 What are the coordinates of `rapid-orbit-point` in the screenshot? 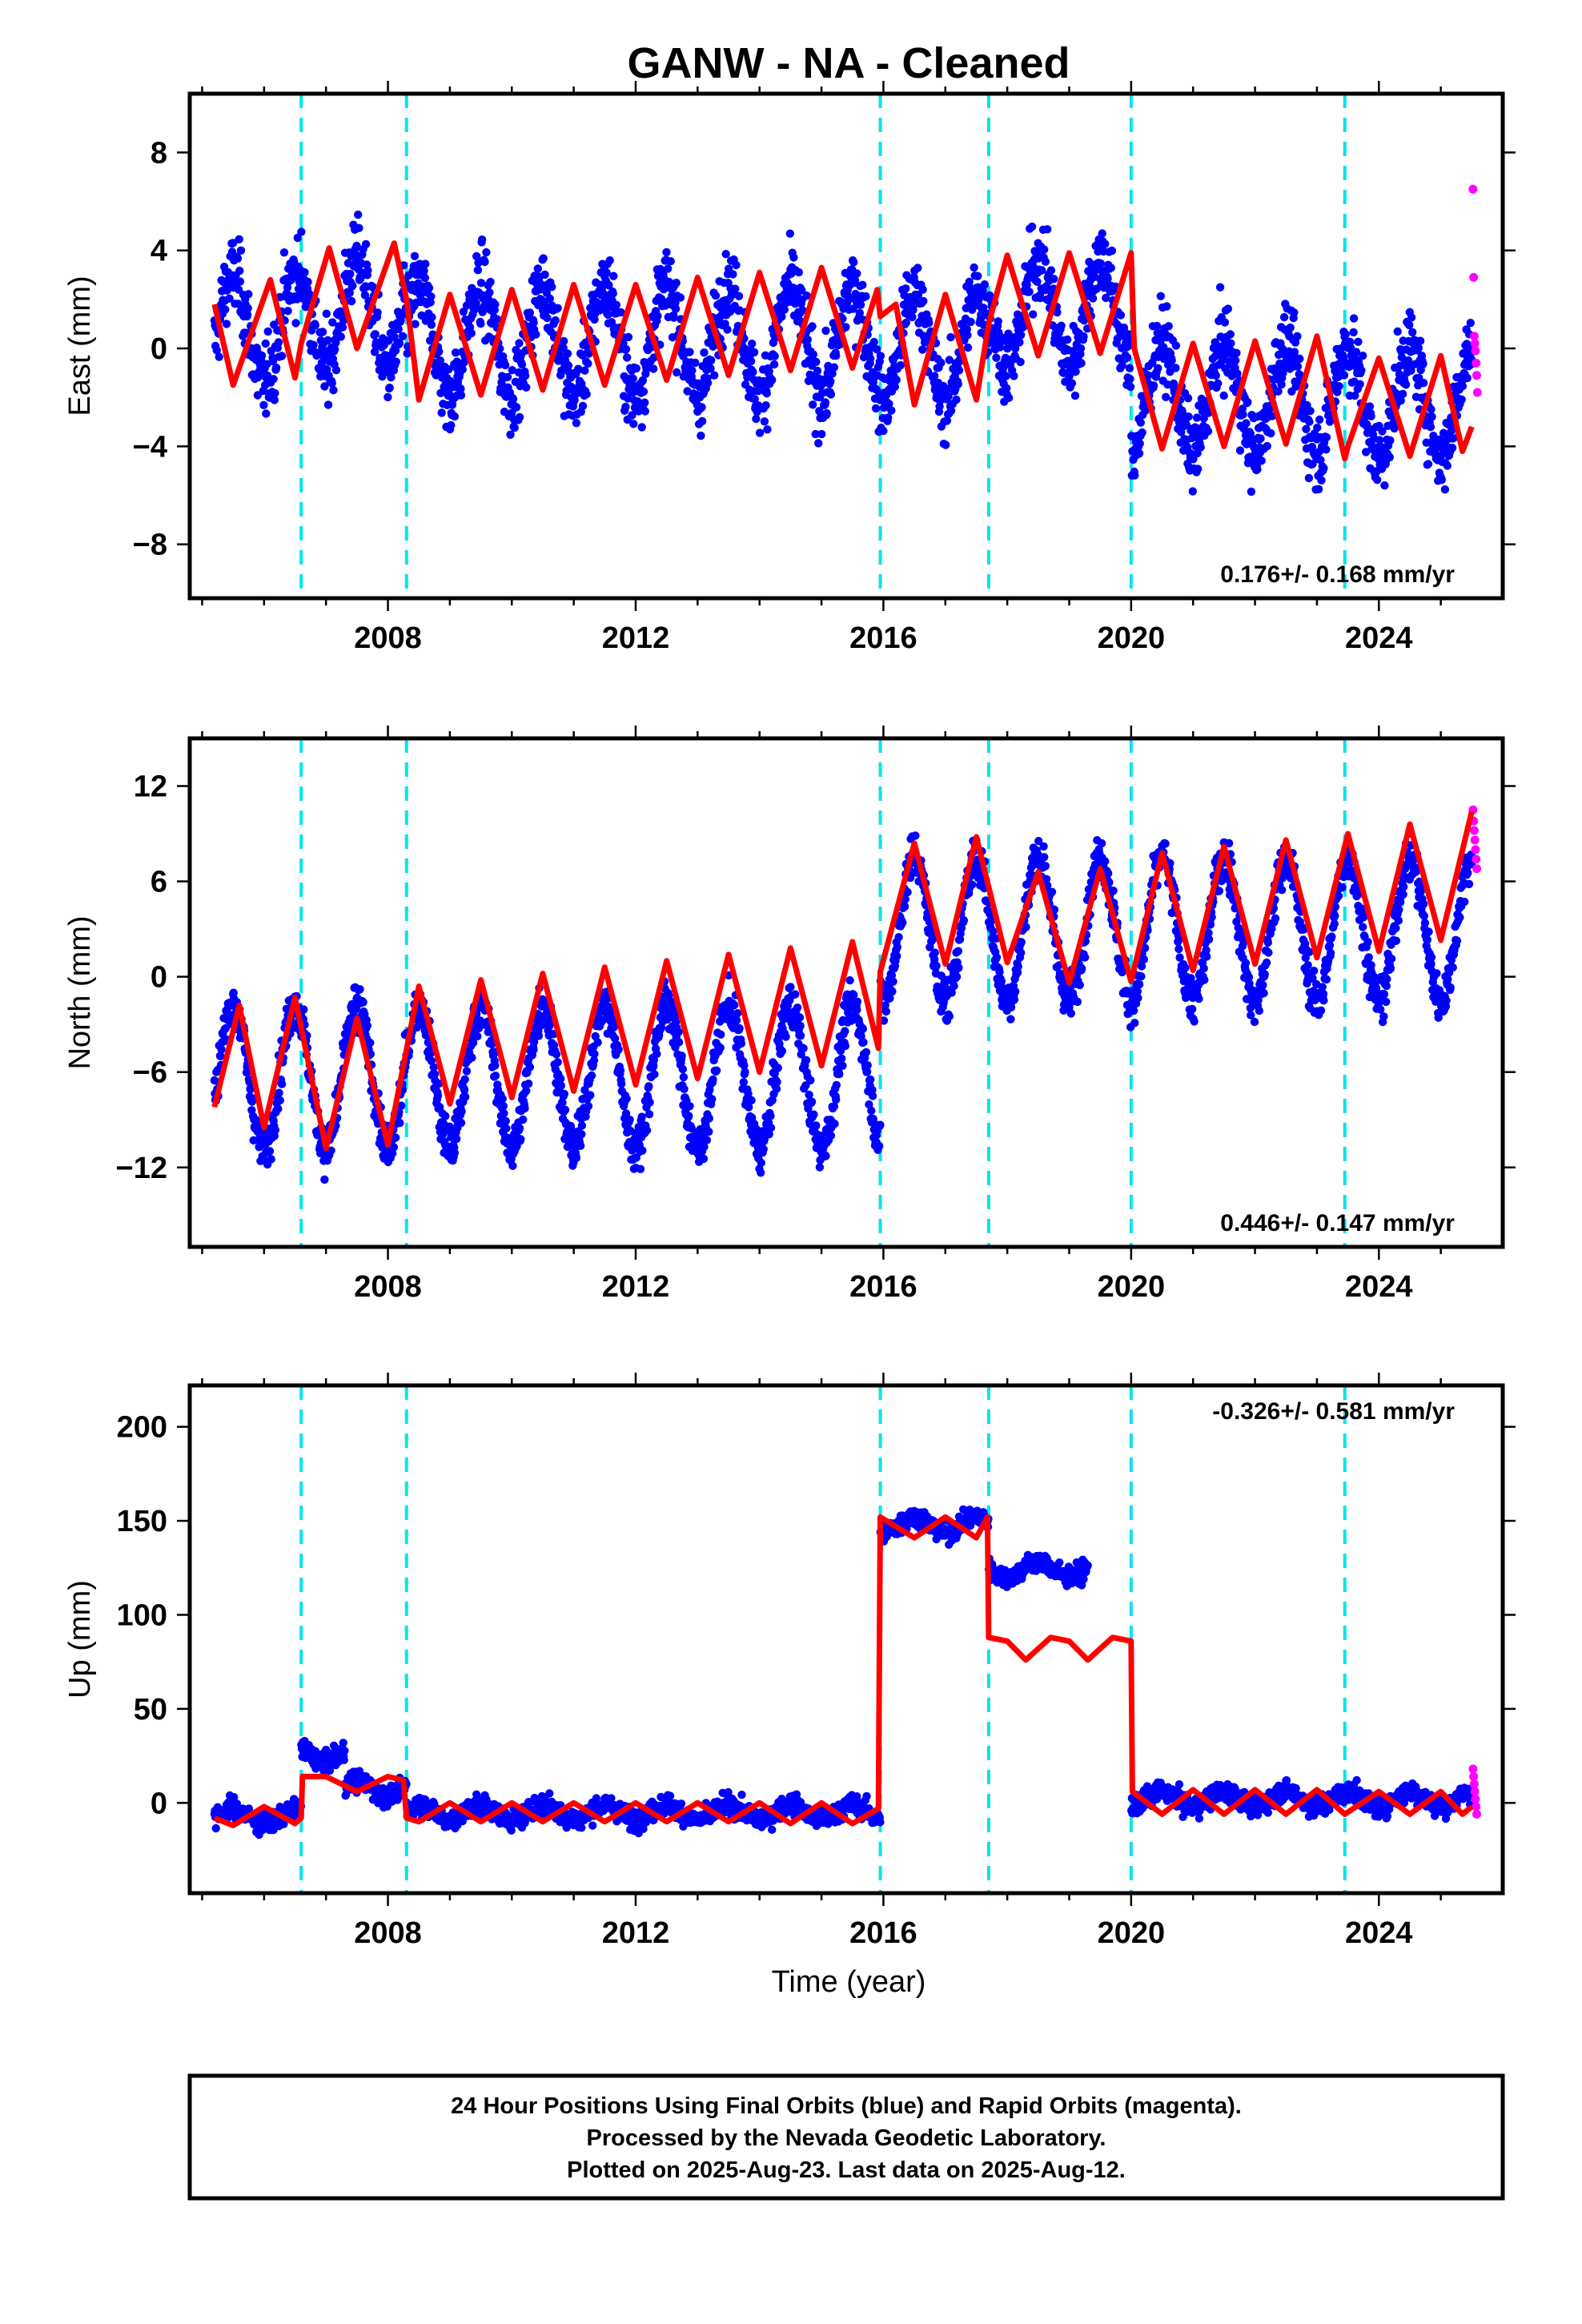 It's located at (1476, 363).